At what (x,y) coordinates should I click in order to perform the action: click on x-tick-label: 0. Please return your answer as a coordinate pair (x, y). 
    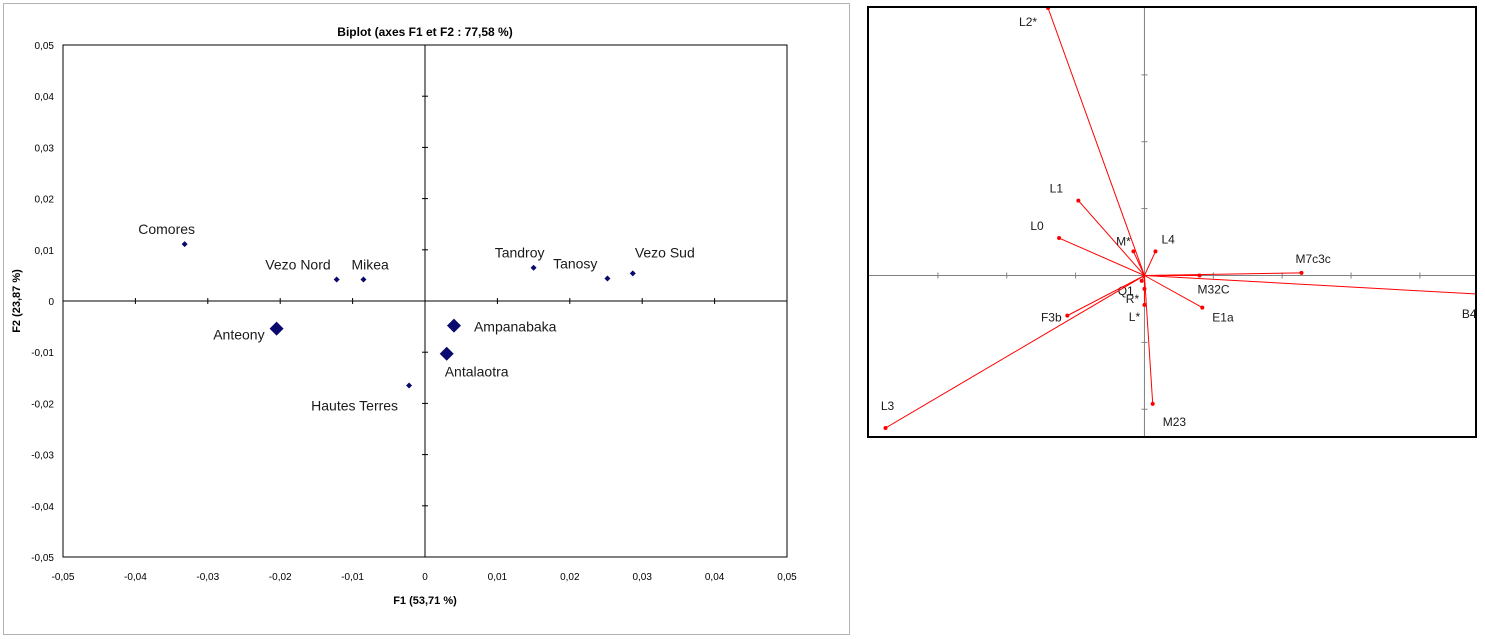
    Looking at the image, I should click on (425, 577).